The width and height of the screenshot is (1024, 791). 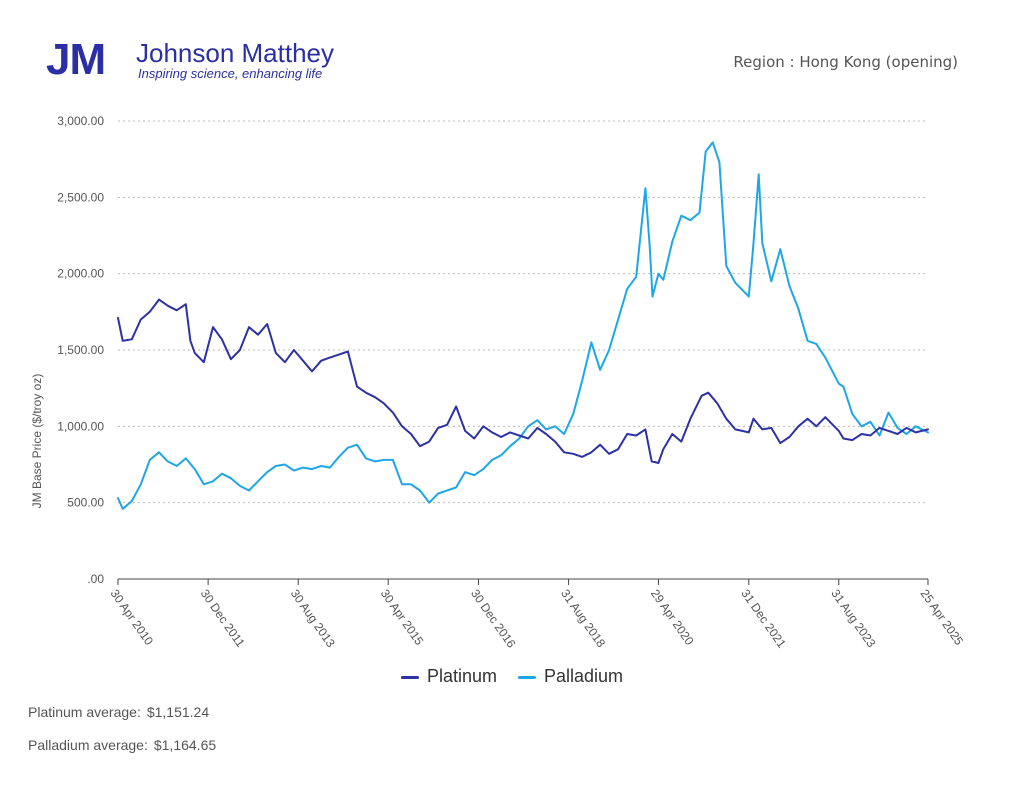 I want to click on logo-monogram: JM, so click(x=76, y=59).